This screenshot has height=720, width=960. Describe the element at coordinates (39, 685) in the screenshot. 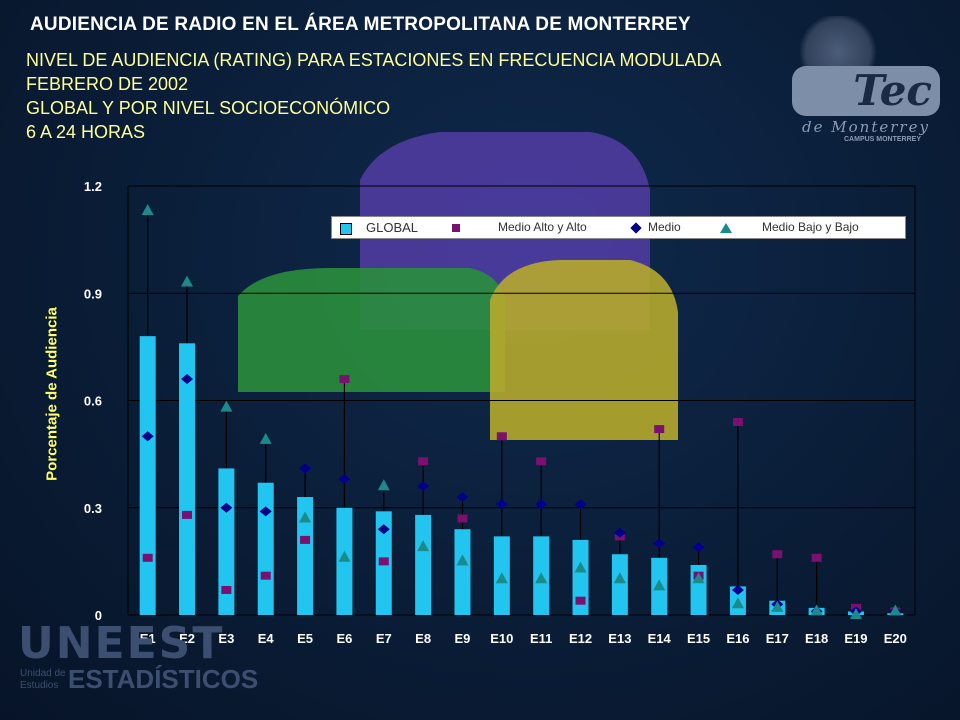

I see `uneest-logo-line2: Estudios` at that location.